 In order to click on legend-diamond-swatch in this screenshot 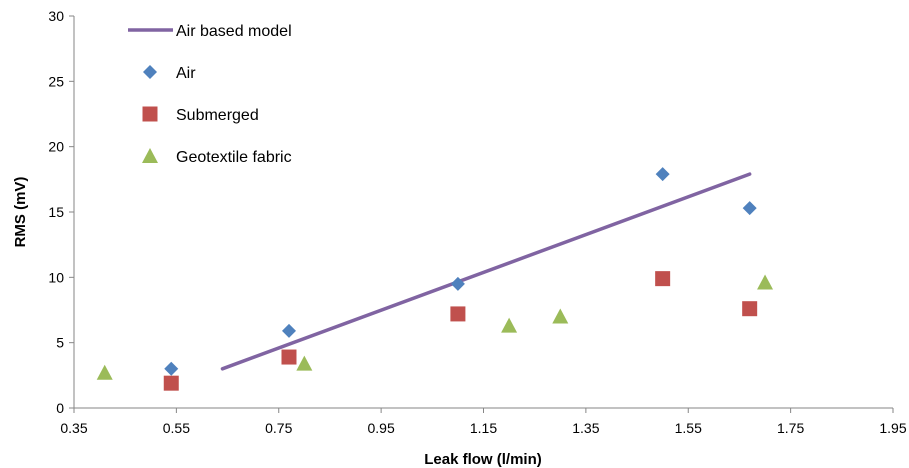, I will do `click(150, 72)`.